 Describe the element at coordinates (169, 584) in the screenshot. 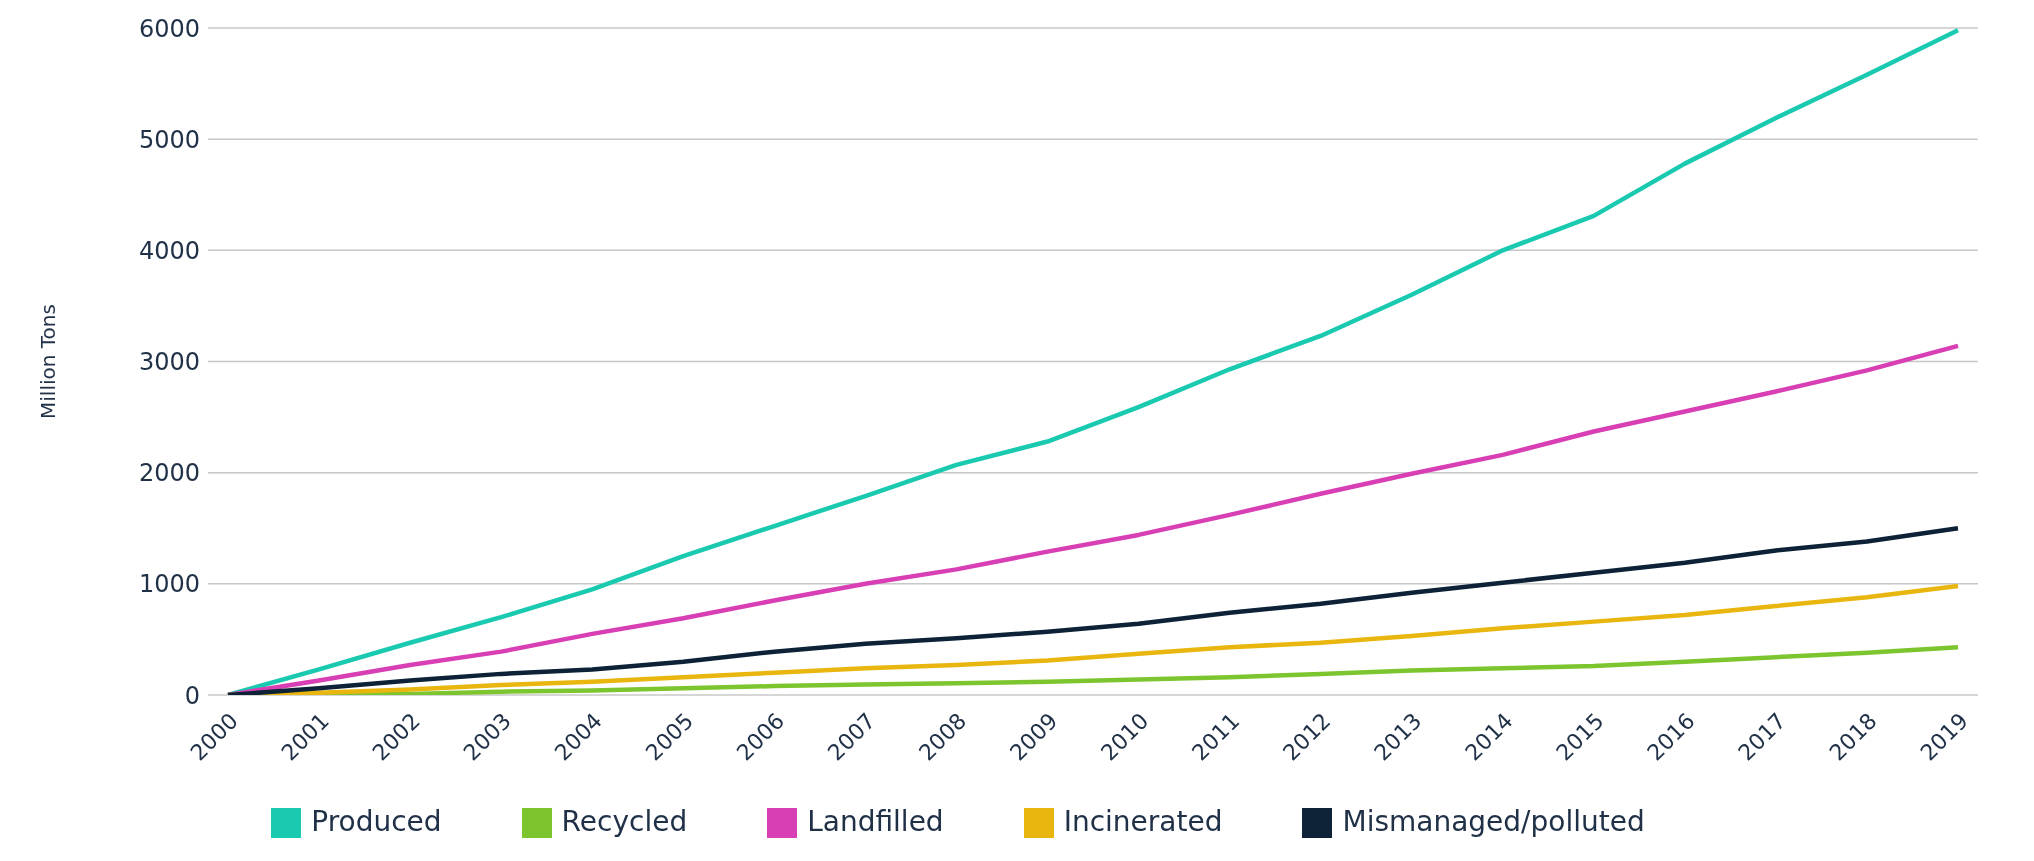

I see `y-tick-label: 1000` at that location.